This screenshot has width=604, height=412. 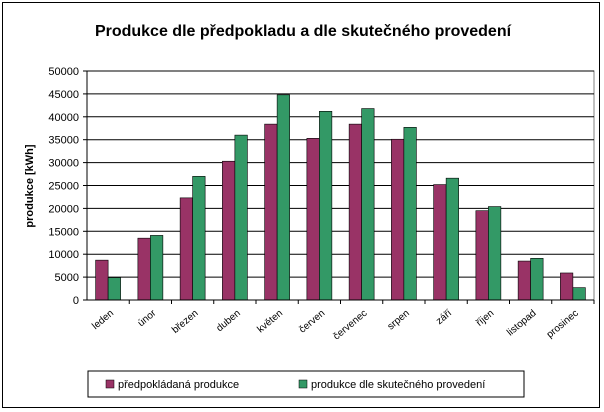 What do you see at coordinates (147, 318) in the screenshot?
I see `x-tick-label: únor` at bounding box center [147, 318].